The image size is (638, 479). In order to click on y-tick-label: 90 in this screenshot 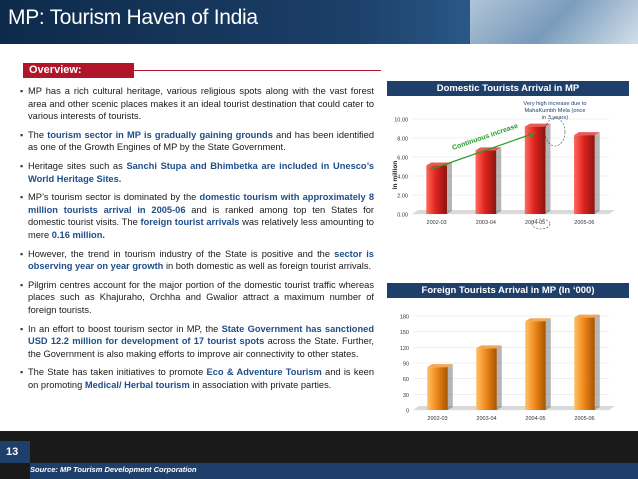, I will do `click(406, 365)`.